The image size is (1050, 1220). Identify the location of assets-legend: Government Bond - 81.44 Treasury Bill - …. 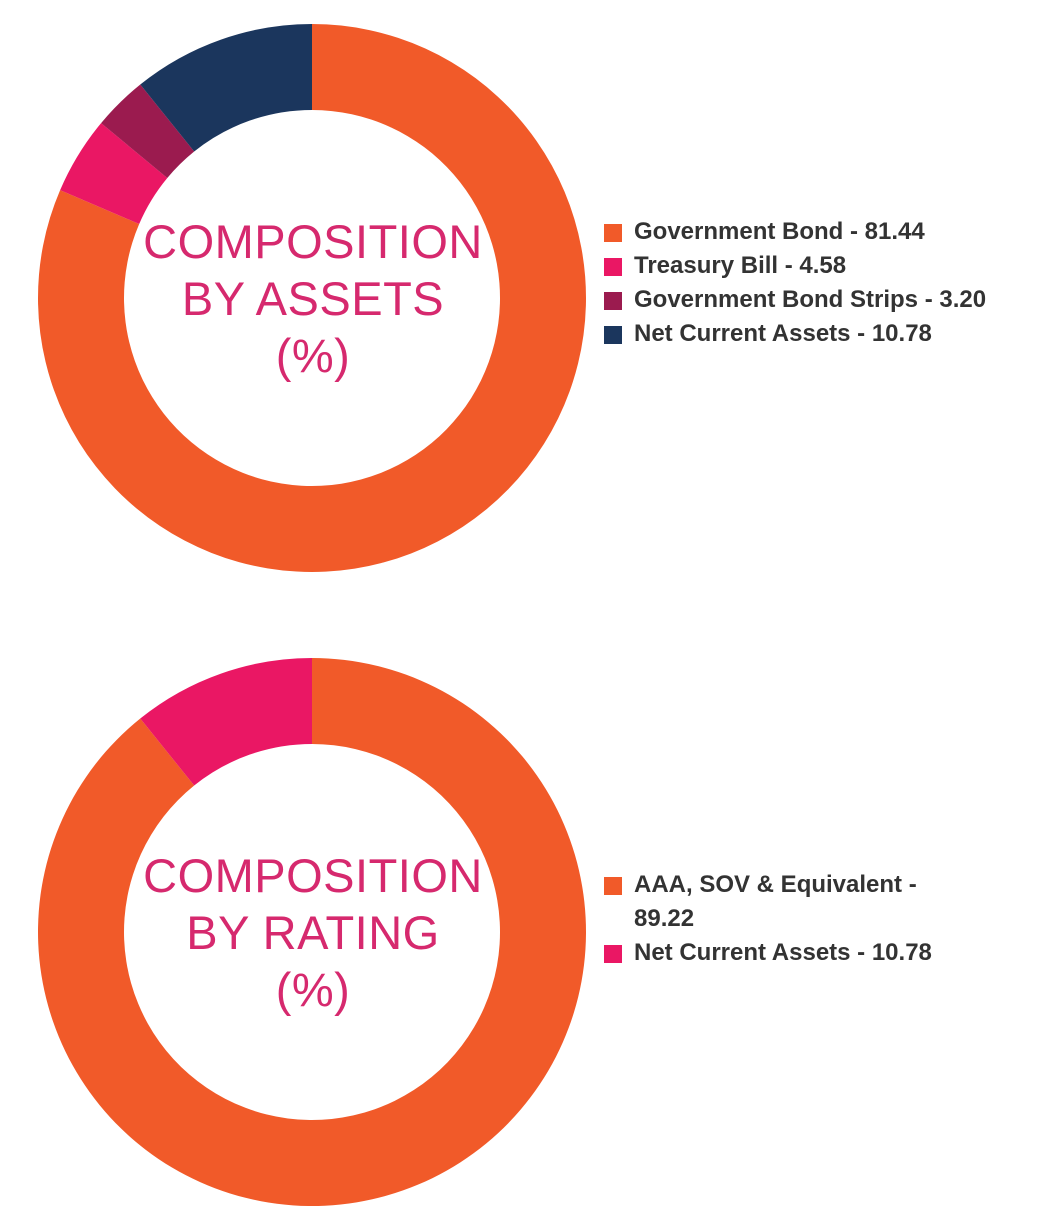
(824, 283).